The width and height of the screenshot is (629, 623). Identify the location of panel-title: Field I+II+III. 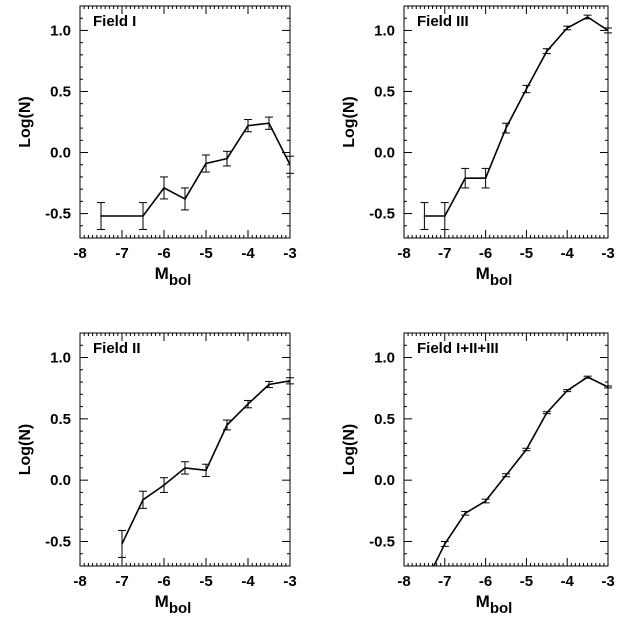
(458, 348).